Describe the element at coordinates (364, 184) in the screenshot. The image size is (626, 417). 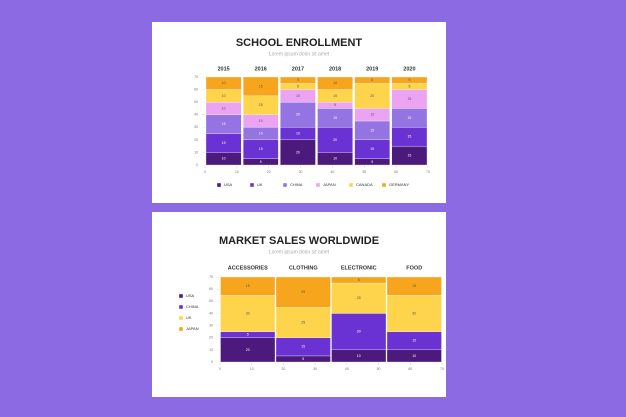
I see `legend-label: CANADA` at that location.